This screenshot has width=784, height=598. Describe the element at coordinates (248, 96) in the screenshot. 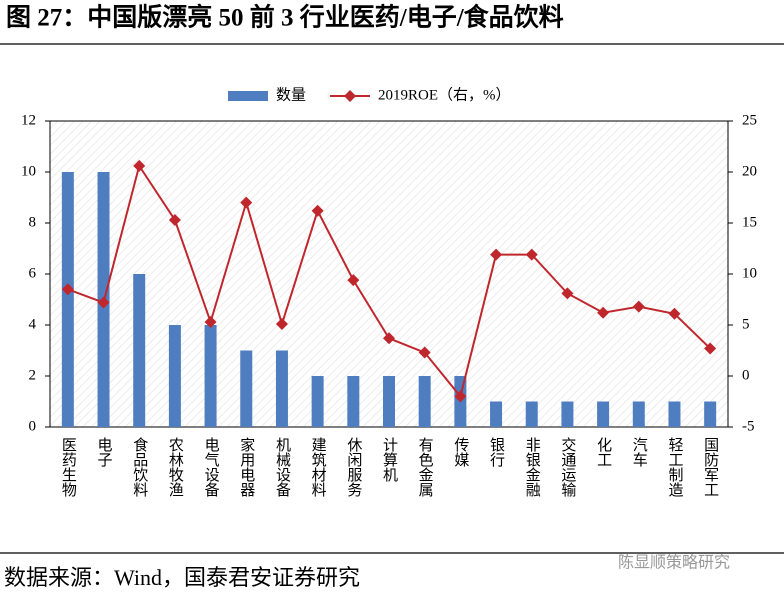

I see `legend-swatch` at that location.